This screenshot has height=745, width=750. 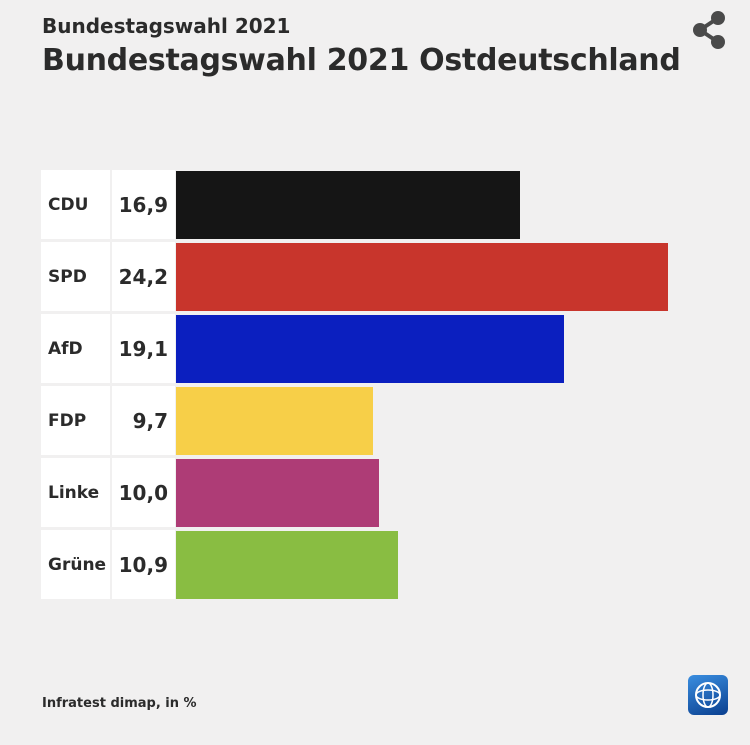 I want to click on chart-row-spd: SPD 24,2, so click(x=381, y=276).